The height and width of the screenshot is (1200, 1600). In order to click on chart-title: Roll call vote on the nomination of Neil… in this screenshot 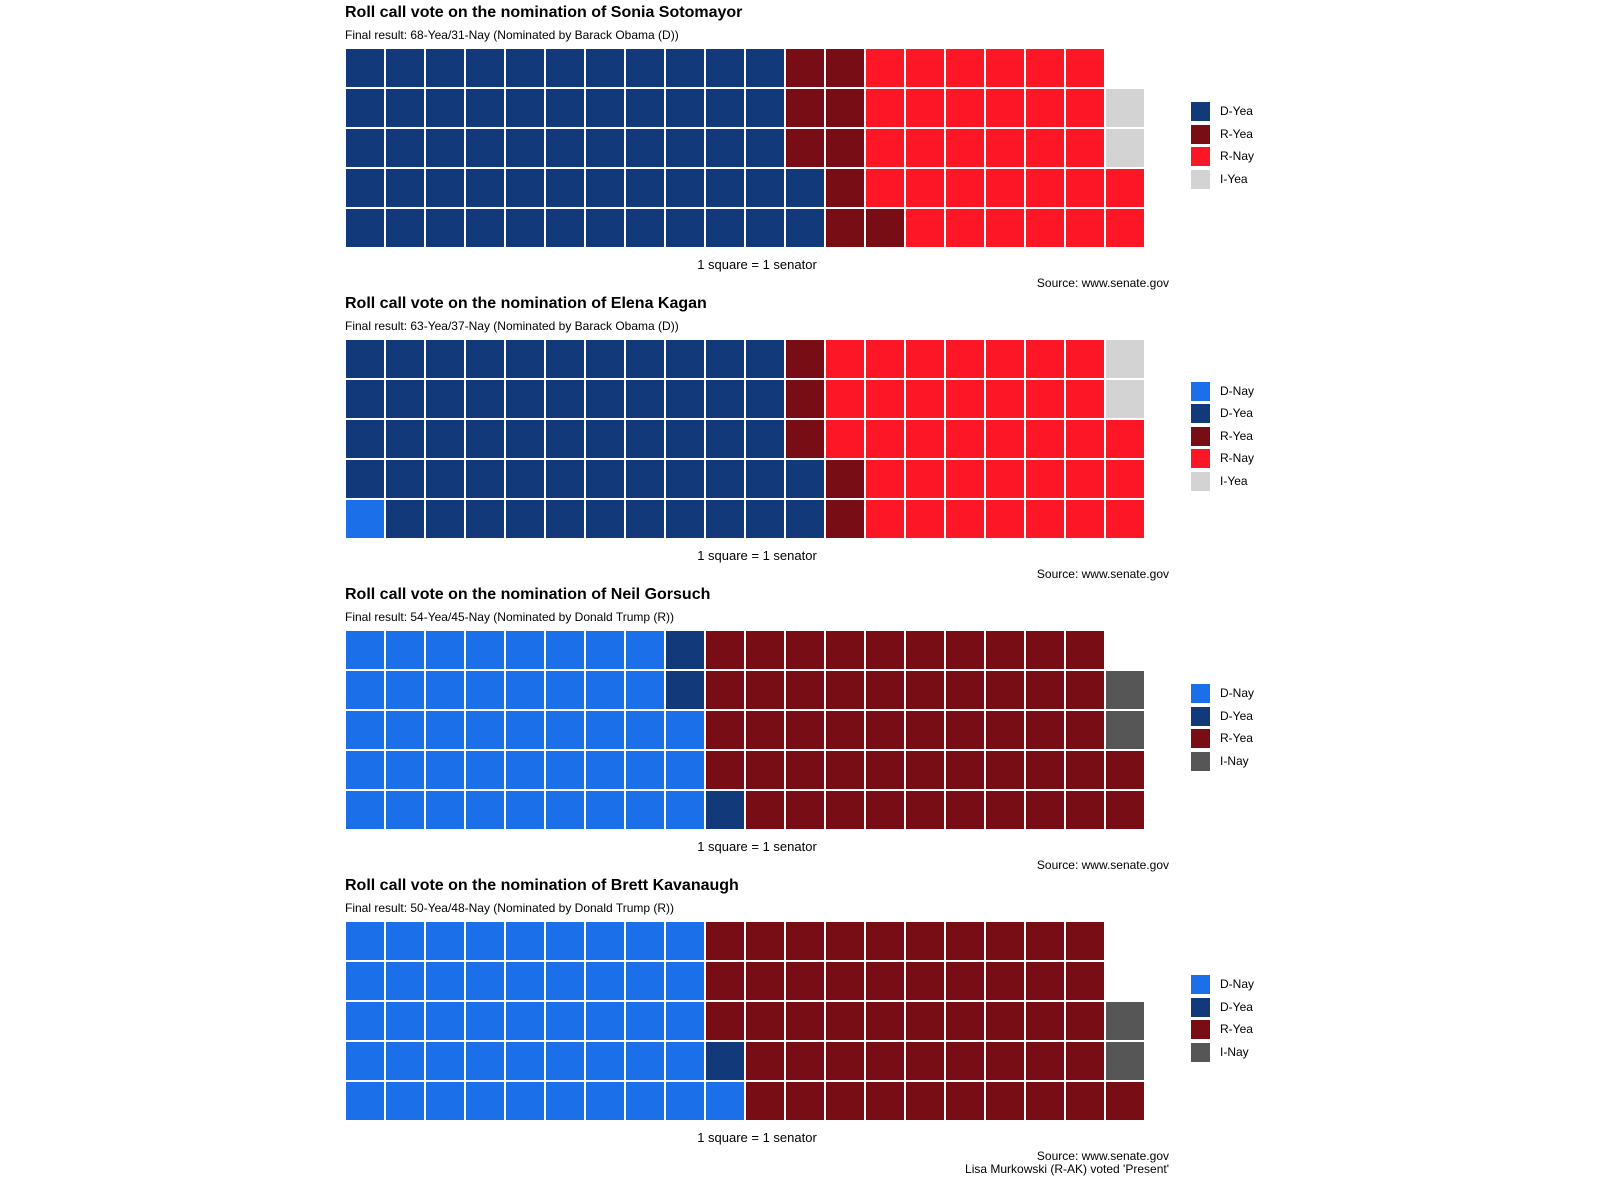, I will do `click(528, 594)`.